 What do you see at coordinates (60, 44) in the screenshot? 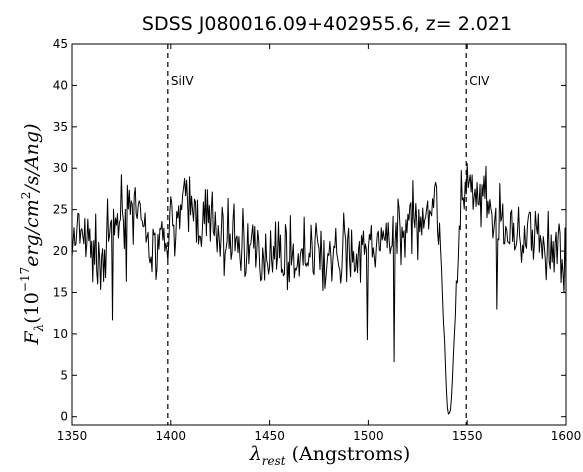
I see `y-tick-label: 45` at bounding box center [60, 44].